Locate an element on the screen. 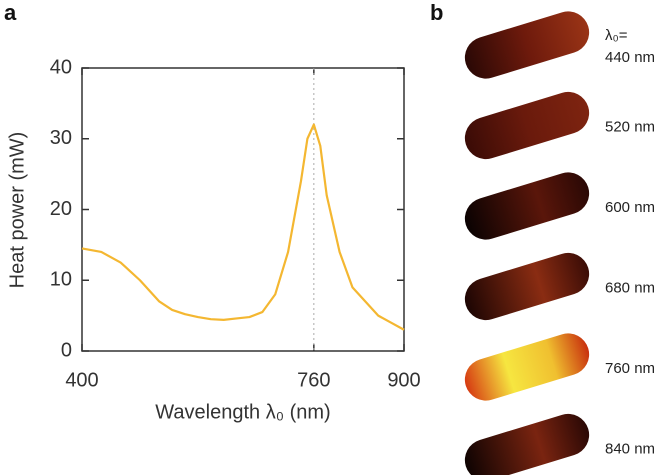 Image resolution: width=666 pixels, height=475 pixels. x-tick-label: 760 is located at coordinates (313, 380).